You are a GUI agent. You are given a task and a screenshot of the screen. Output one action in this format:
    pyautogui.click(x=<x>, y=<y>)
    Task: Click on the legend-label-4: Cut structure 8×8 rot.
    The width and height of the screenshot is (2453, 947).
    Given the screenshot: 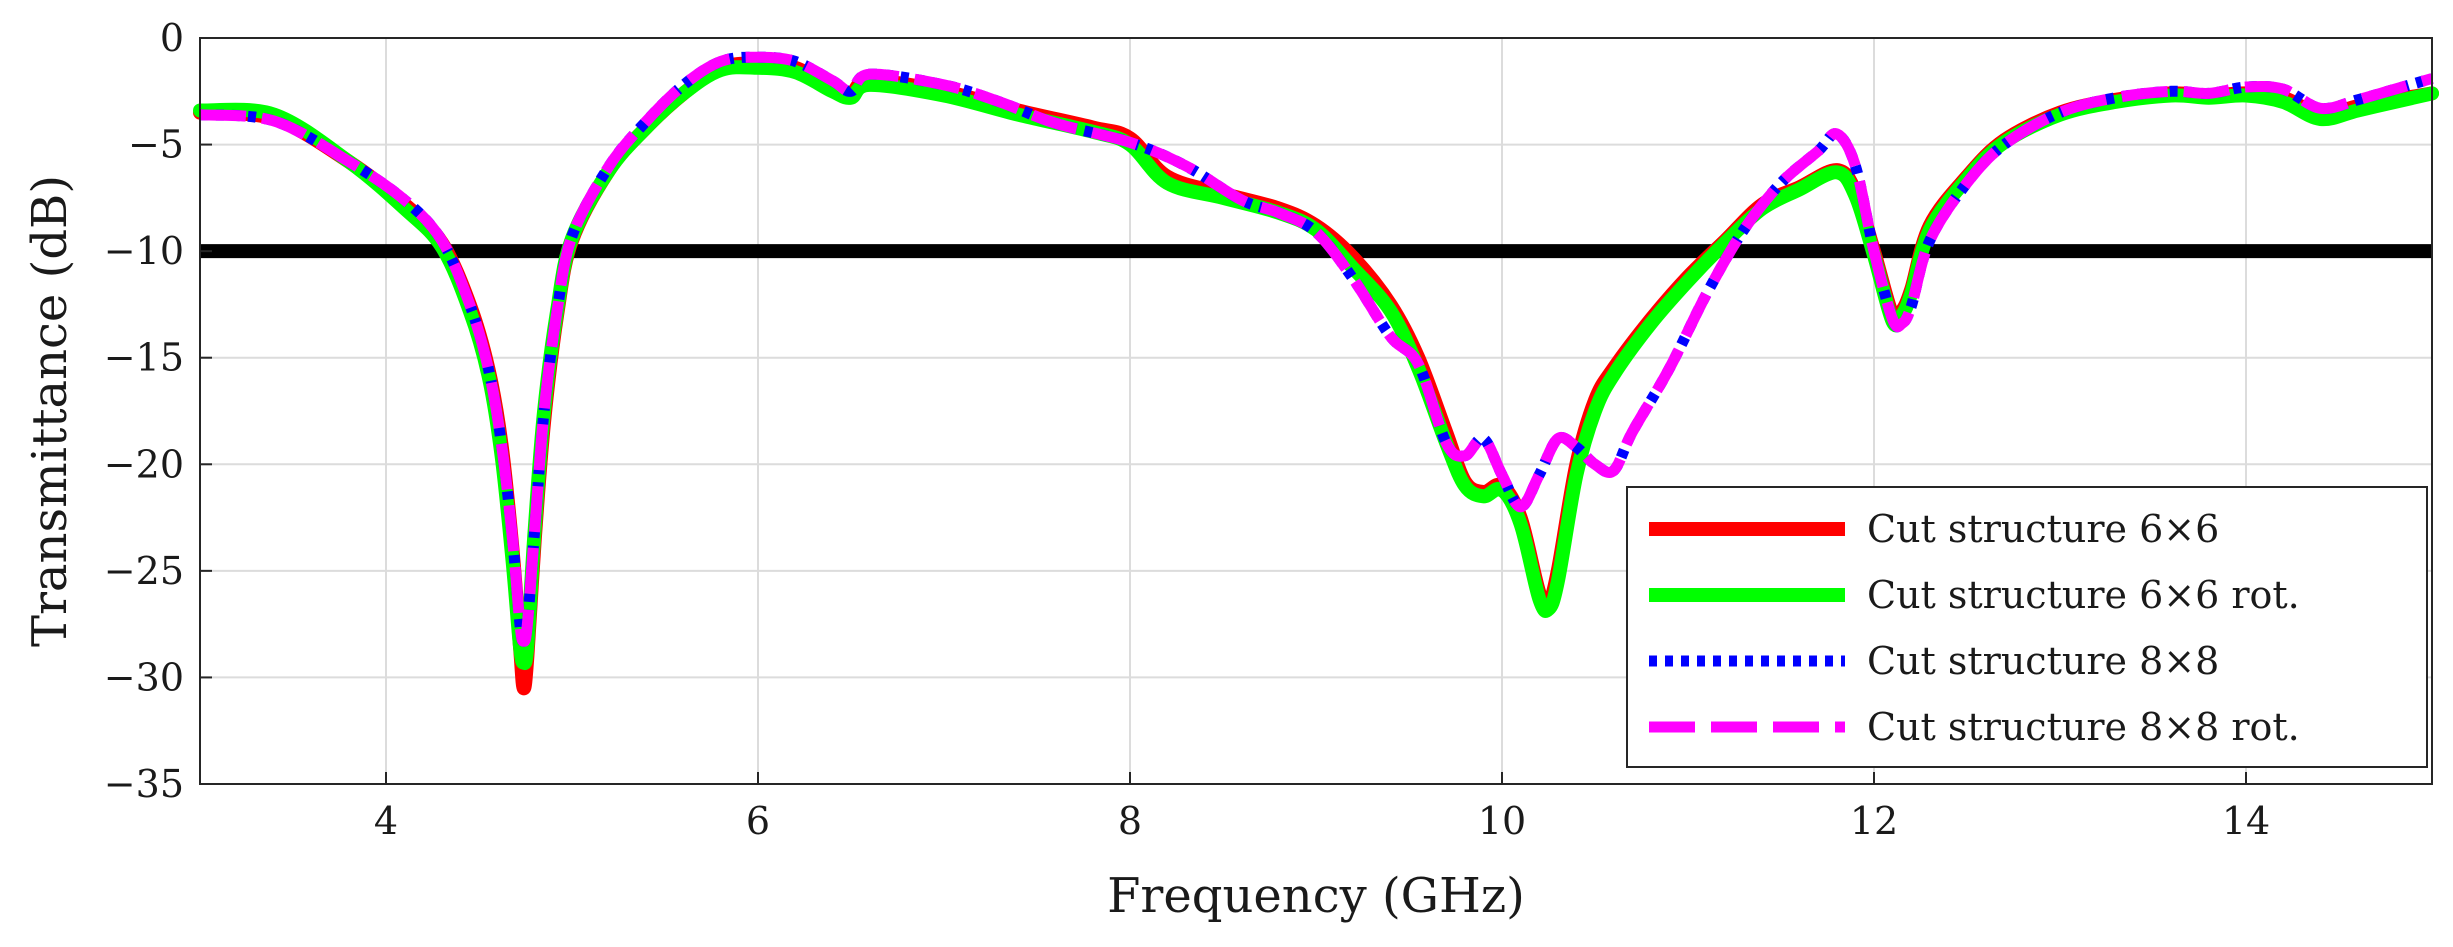 What is the action you would take?
    pyautogui.click(x=2083, y=727)
    